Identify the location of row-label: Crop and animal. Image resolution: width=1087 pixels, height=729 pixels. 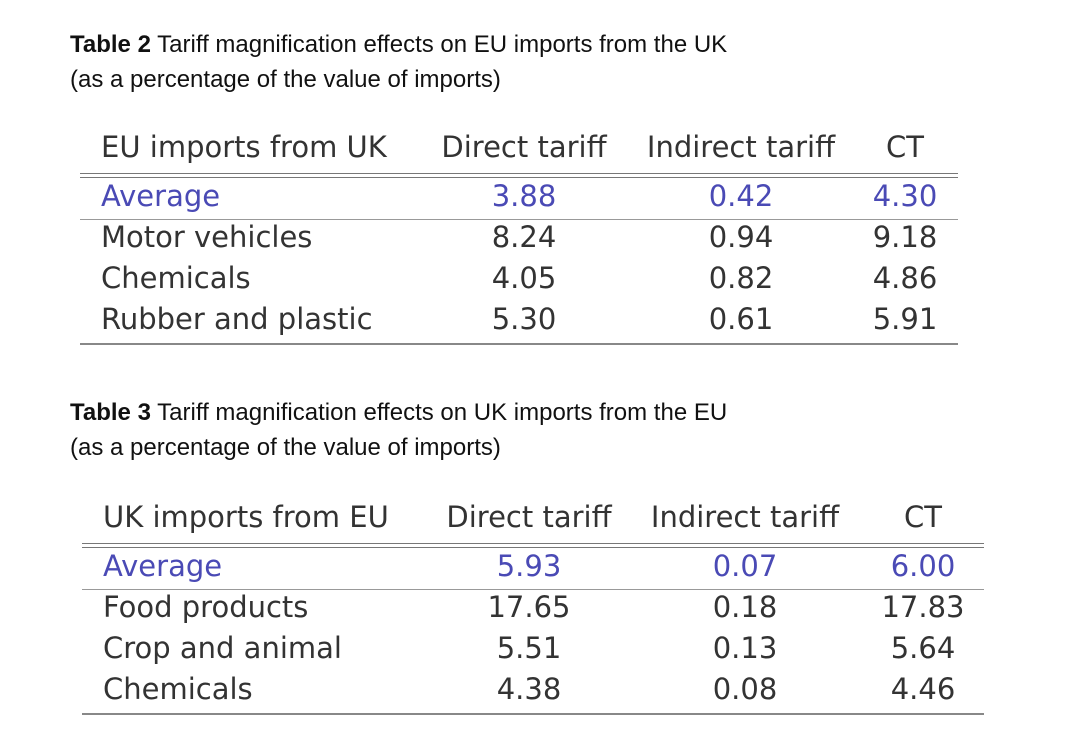
(222, 648).